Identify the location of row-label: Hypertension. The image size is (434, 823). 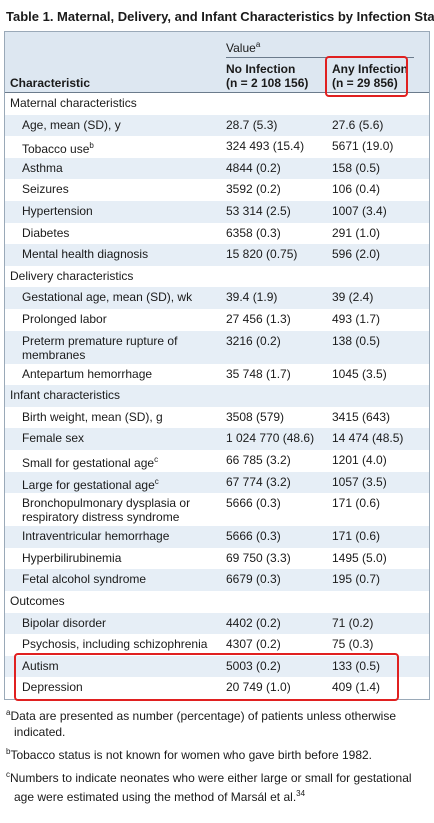
(119, 211).